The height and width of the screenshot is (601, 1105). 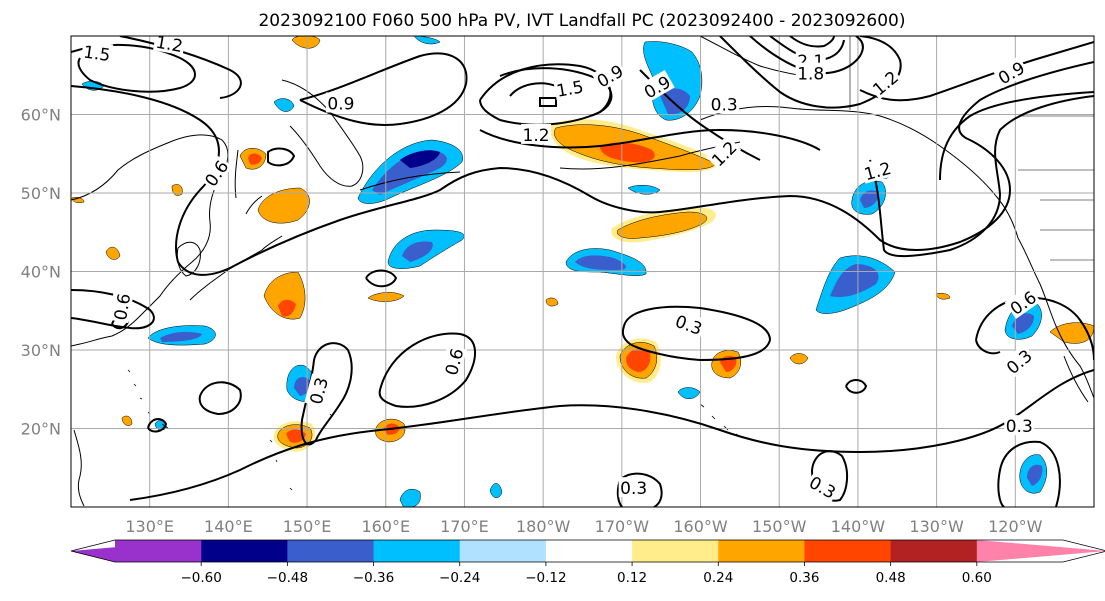 I want to click on colorbar-tick-label: −0.60, so click(x=200, y=578).